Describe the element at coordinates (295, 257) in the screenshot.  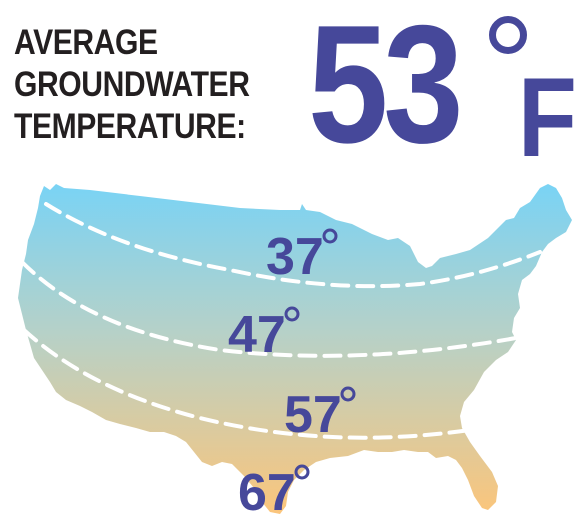
I see `isotherm-label-37: 37` at that location.